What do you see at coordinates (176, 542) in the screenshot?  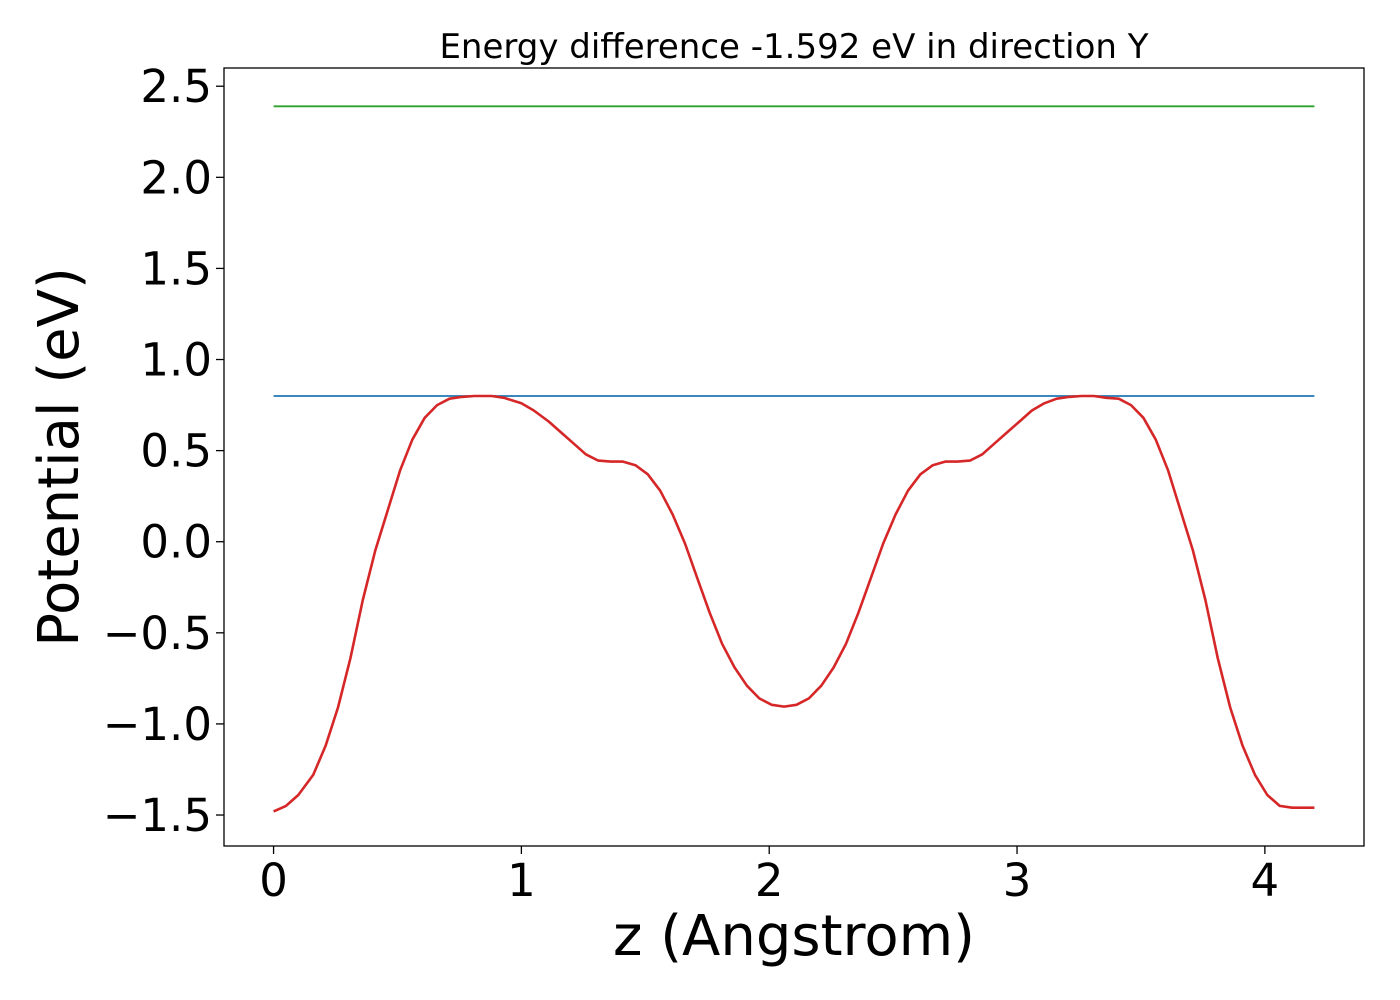 I see `y-tick-label: 0.0` at bounding box center [176, 542].